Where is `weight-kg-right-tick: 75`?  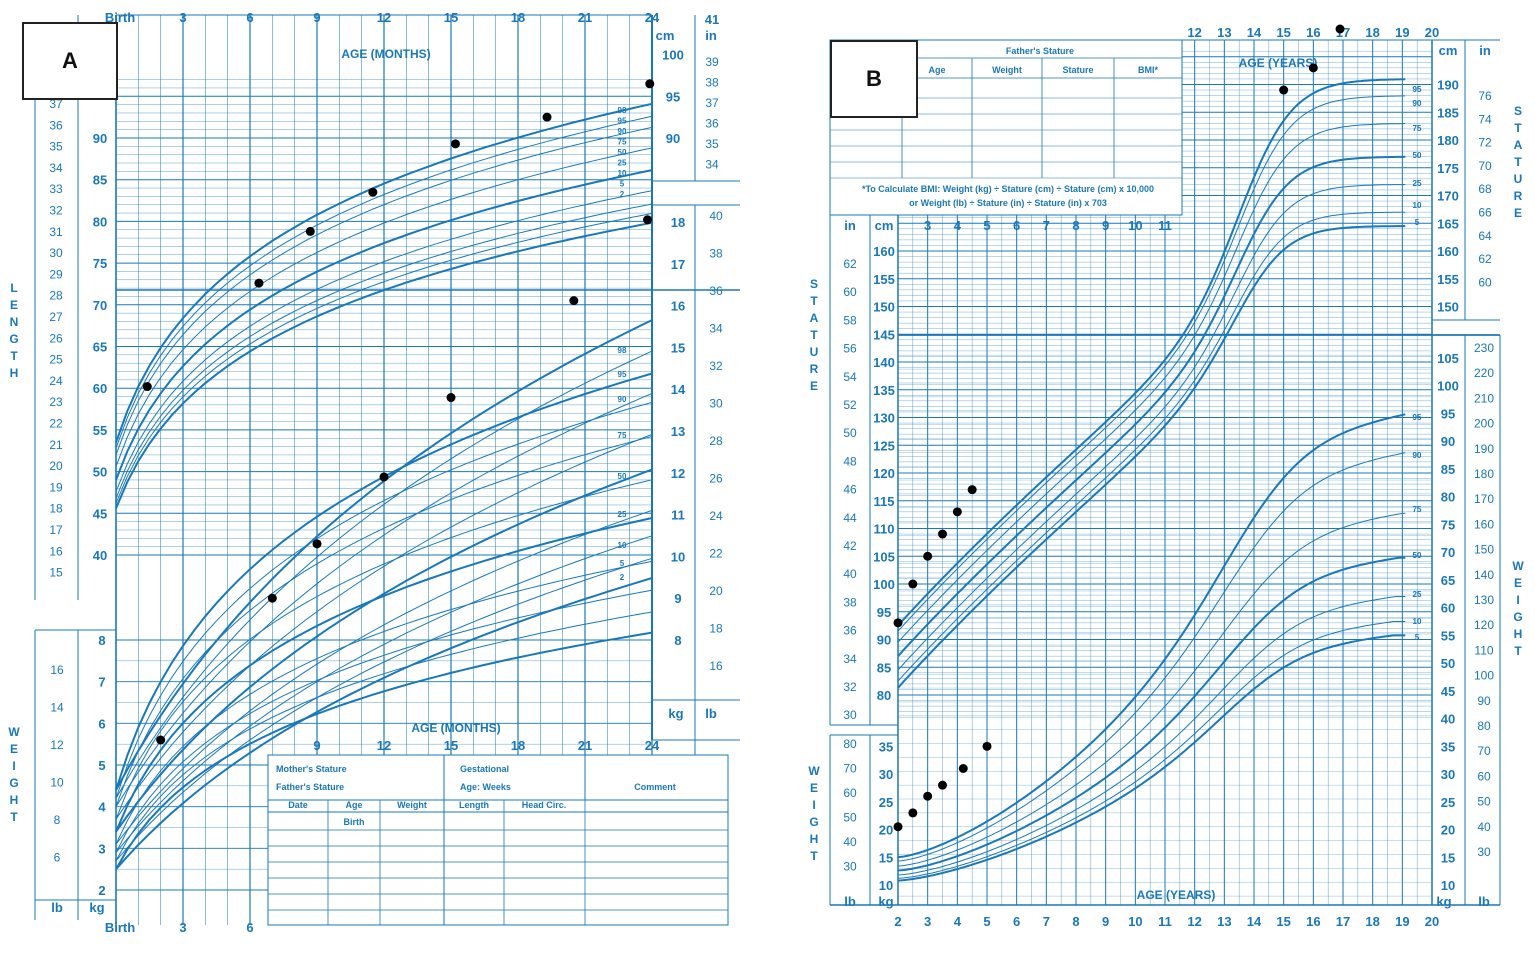
weight-kg-right-tick: 75 is located at coordinates (1448, 524).